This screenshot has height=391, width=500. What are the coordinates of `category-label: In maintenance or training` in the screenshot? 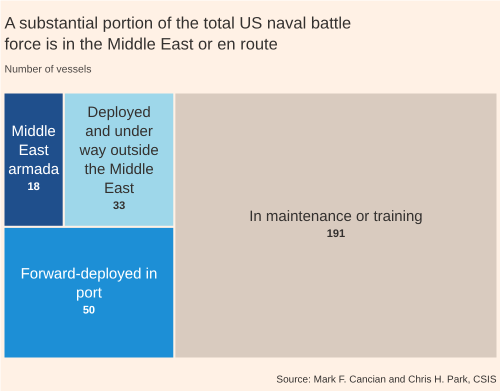 It's located at (336, 216).